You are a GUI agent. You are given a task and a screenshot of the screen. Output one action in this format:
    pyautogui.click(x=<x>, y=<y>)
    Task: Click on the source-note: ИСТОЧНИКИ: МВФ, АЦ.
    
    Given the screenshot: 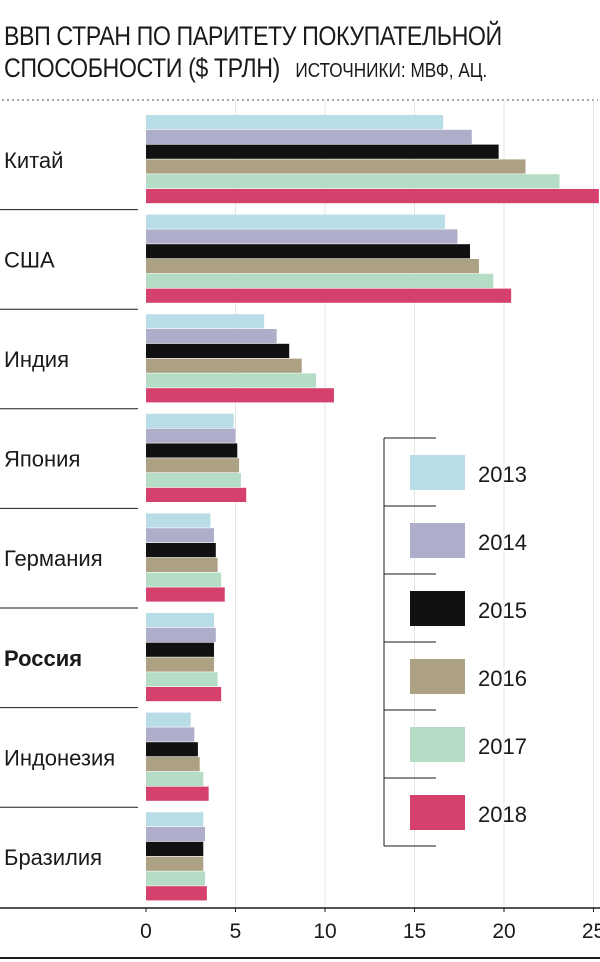 What is the action you would take?
    pyautogui.click(x=391, y=71)
    